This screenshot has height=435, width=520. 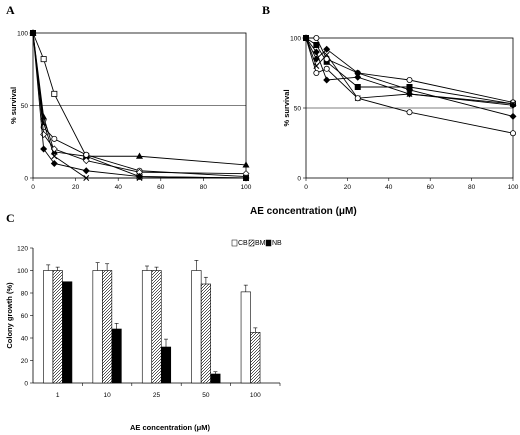 I want to click on panel-a-x-tick-label: 40, so click(x=119, y=187).